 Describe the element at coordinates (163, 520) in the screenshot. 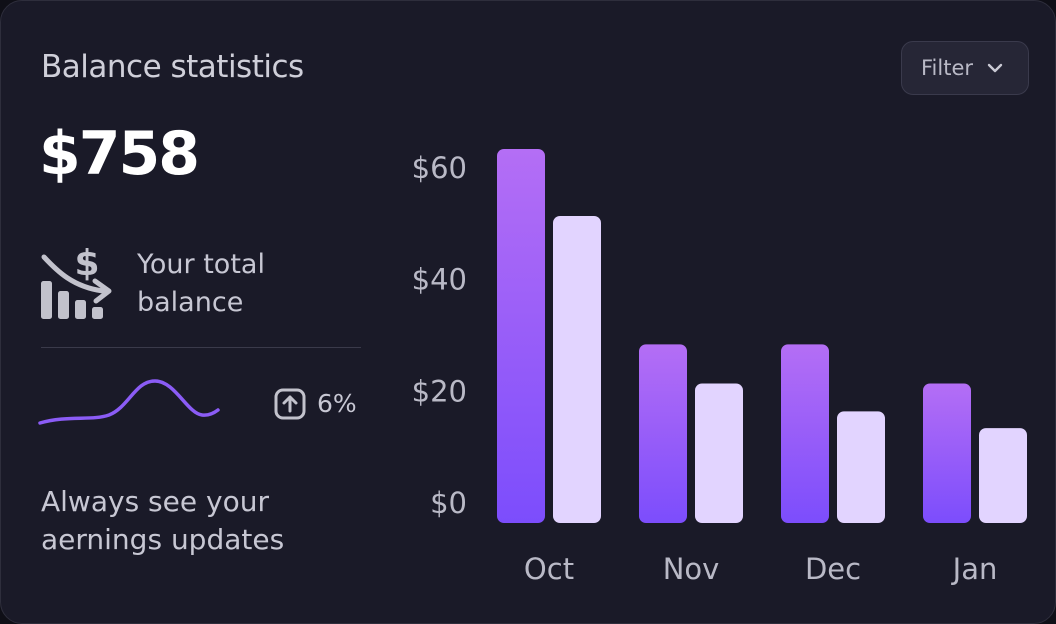

I see `earnings-tagline: Always see your aernings updates` at that location.